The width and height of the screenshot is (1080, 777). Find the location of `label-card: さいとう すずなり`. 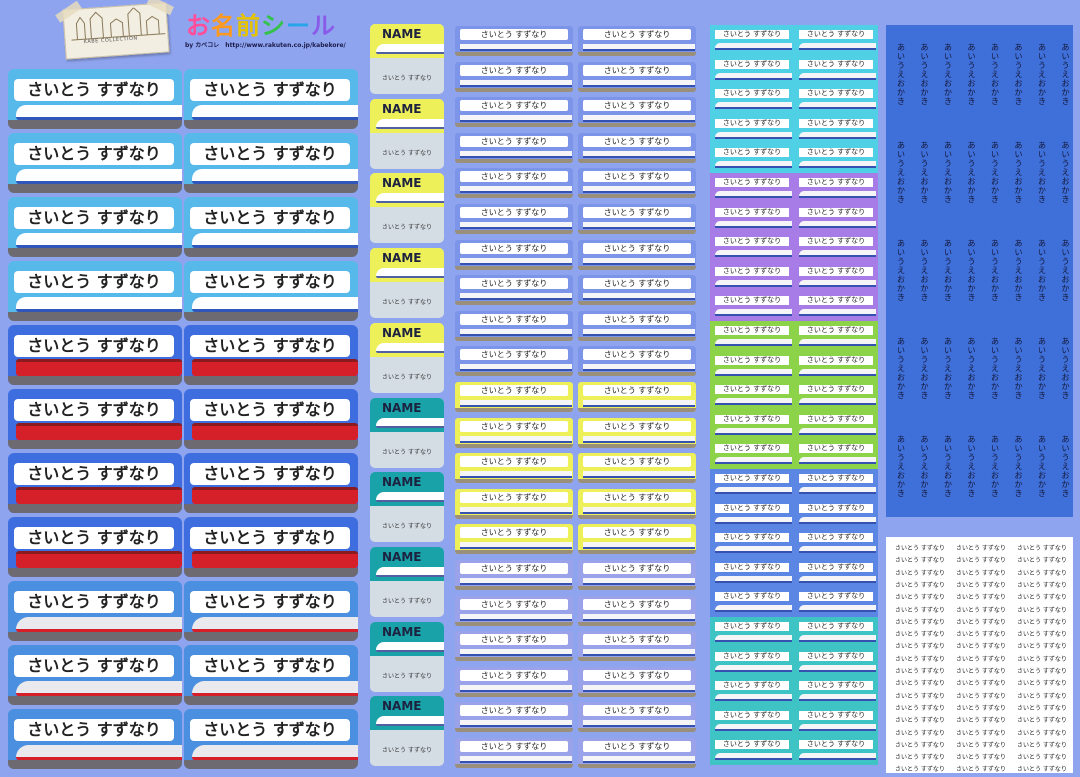

label-card: さいとう すずなり is located at coordinates (95, 99).